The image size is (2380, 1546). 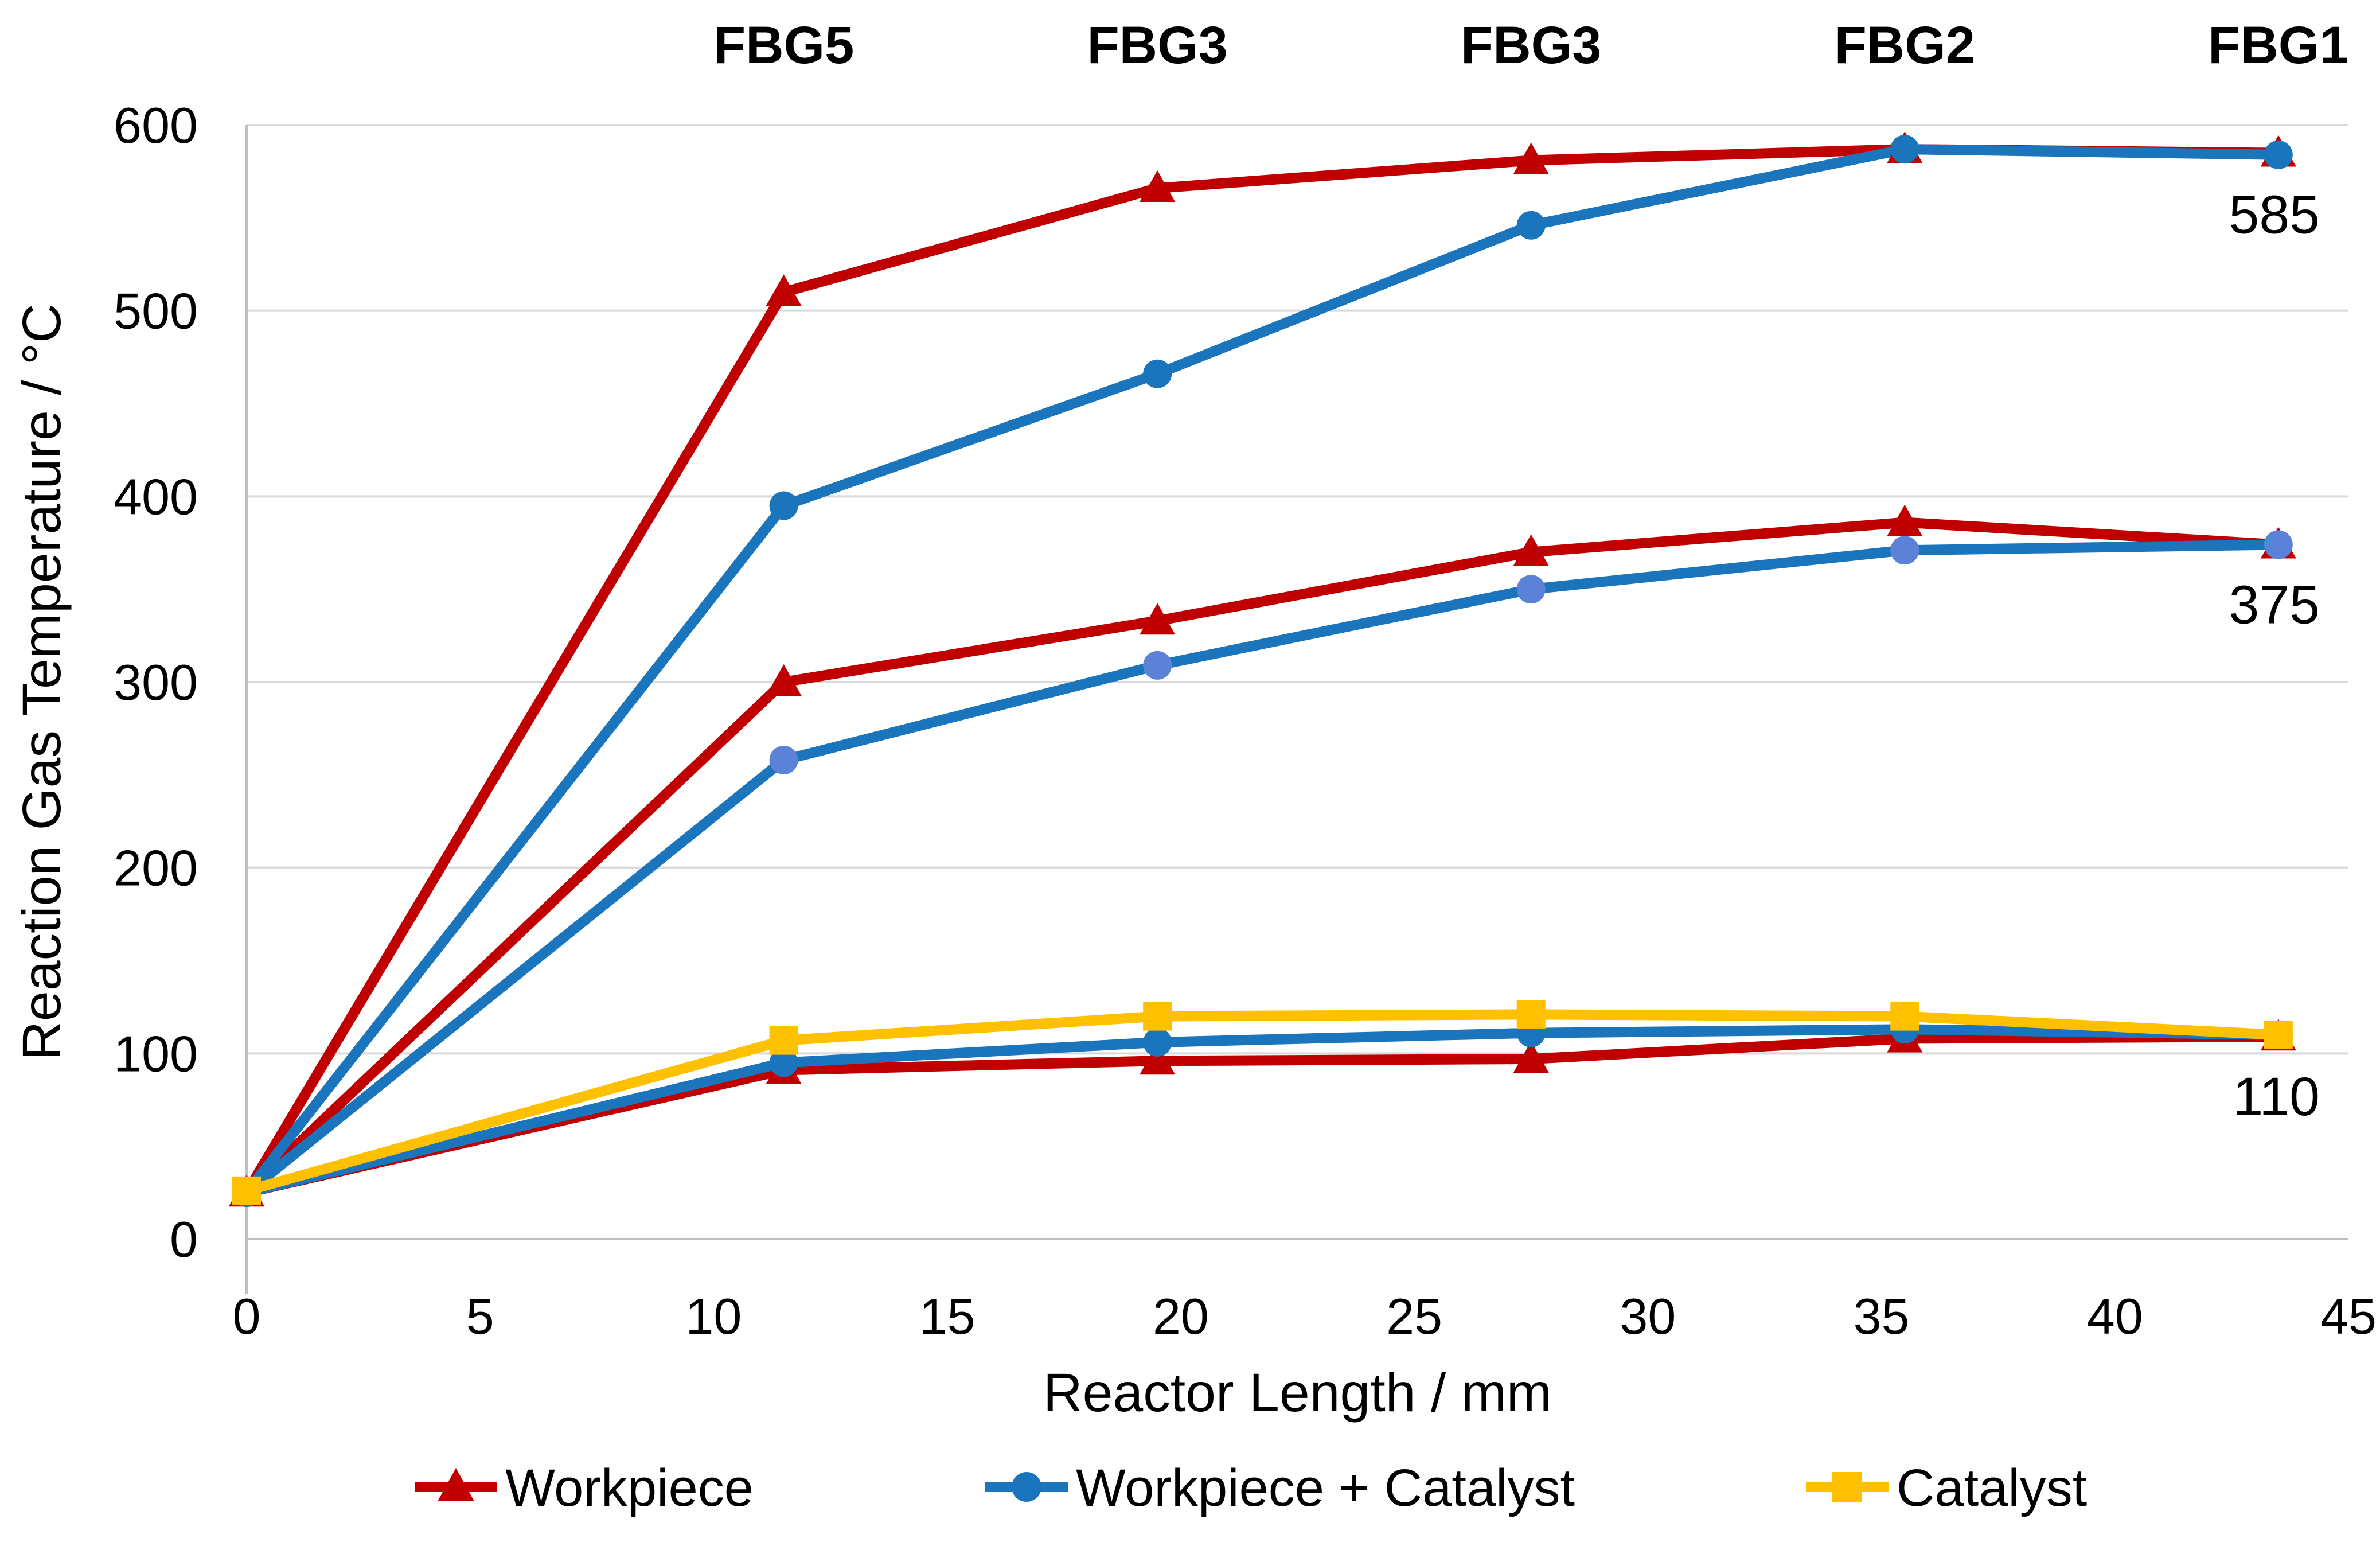 What do you see at coordinates (2278, 45) in the screenshot?
I see `fbg-label-4: FBG1` at bounding box center [2278, 45].